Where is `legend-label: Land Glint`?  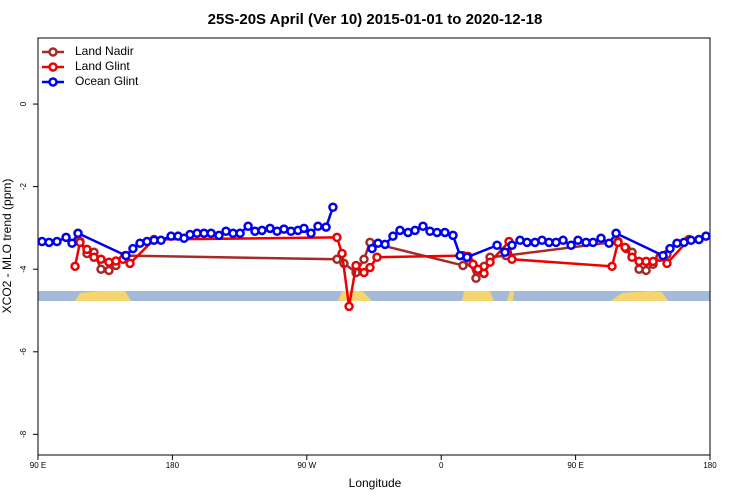 legend-label: Land Glint is located at coordinates (102, 66).